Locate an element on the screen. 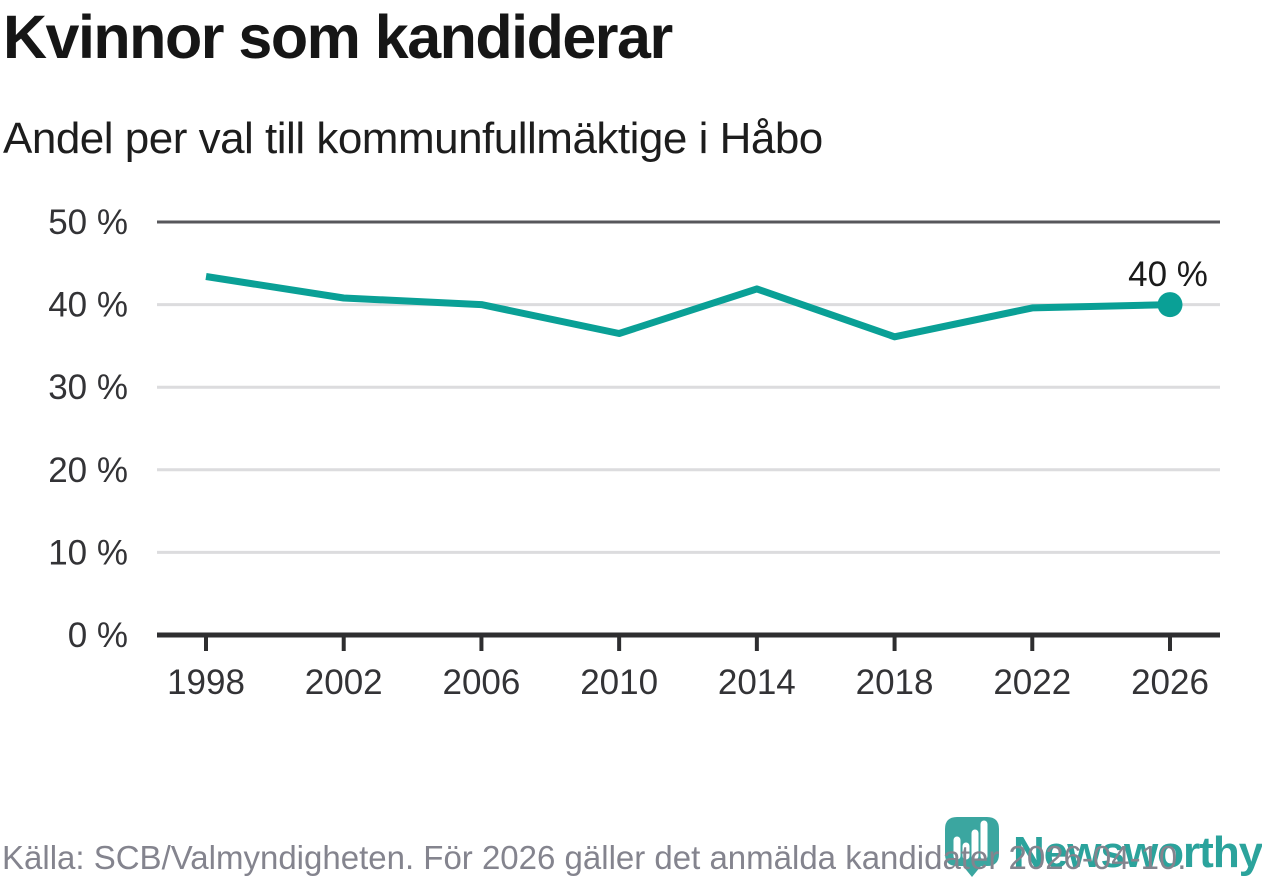 This screenshot has height=879, width=1262. newsworthy-bubble-chart-icon is located at coordinates (972, 847).